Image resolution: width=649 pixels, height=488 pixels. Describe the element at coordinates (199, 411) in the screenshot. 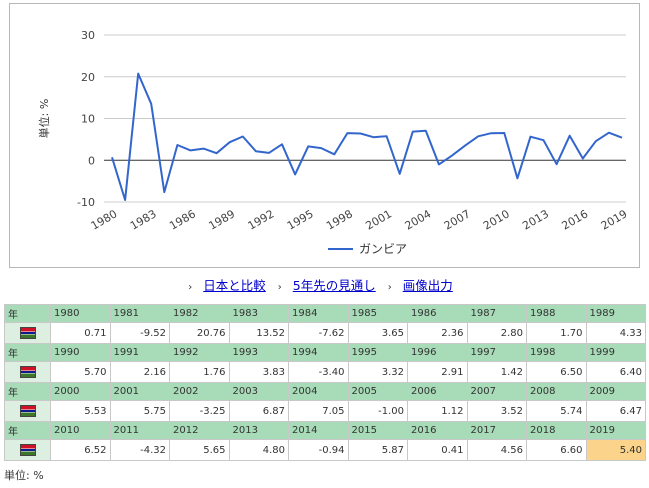

I see `value-cell: -3.25` at that location.